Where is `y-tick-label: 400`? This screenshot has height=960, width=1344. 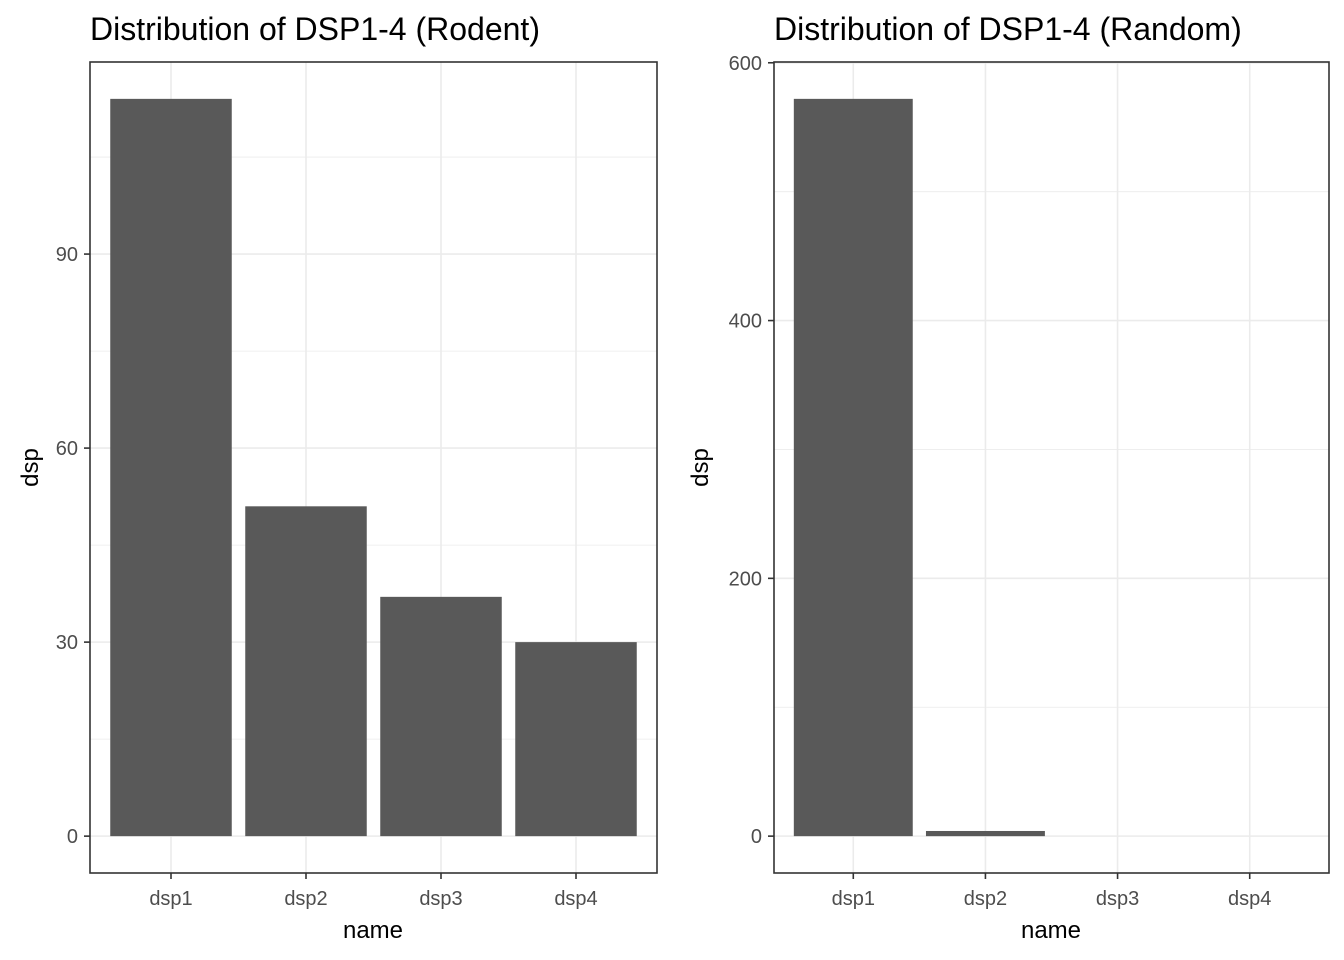
y-tick-label: 400 is located at coordinates (745, 322).